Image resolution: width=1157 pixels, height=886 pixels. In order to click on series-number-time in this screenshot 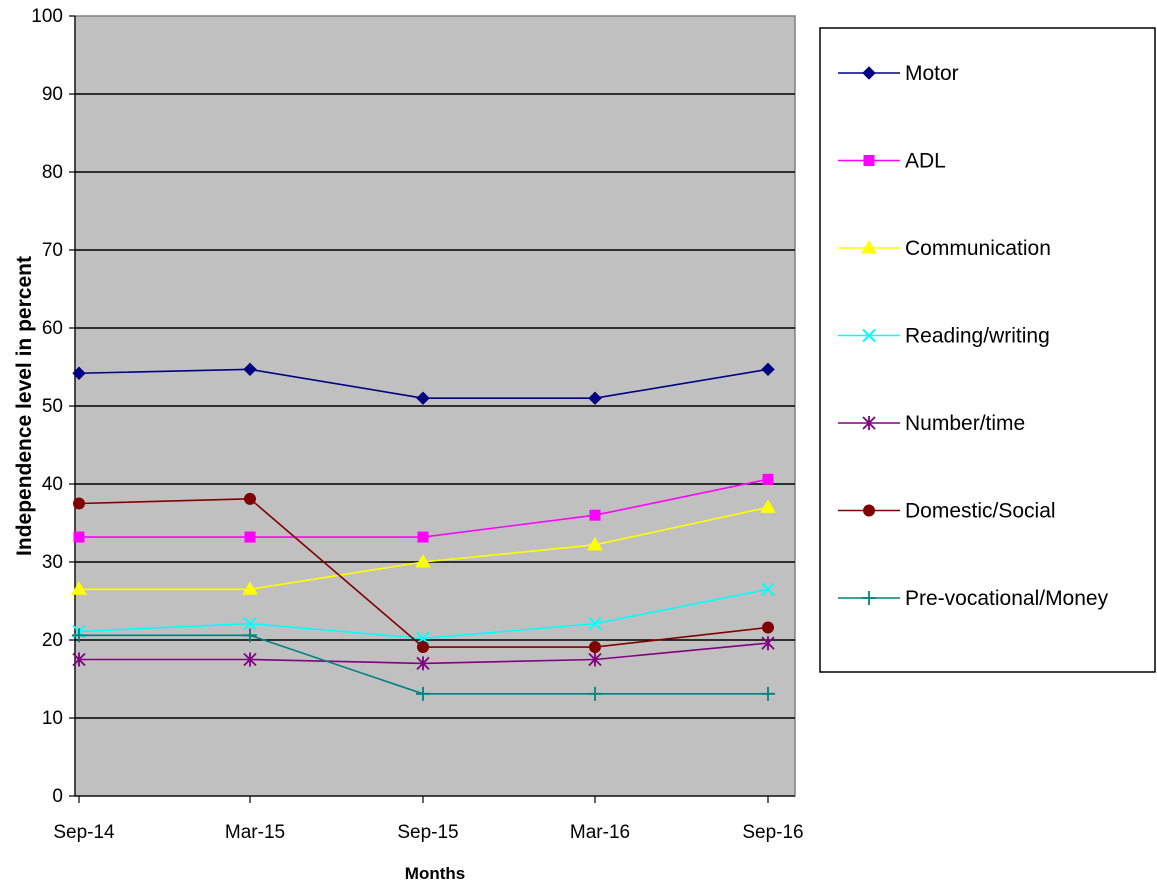, I will do `click(423, 653)`.